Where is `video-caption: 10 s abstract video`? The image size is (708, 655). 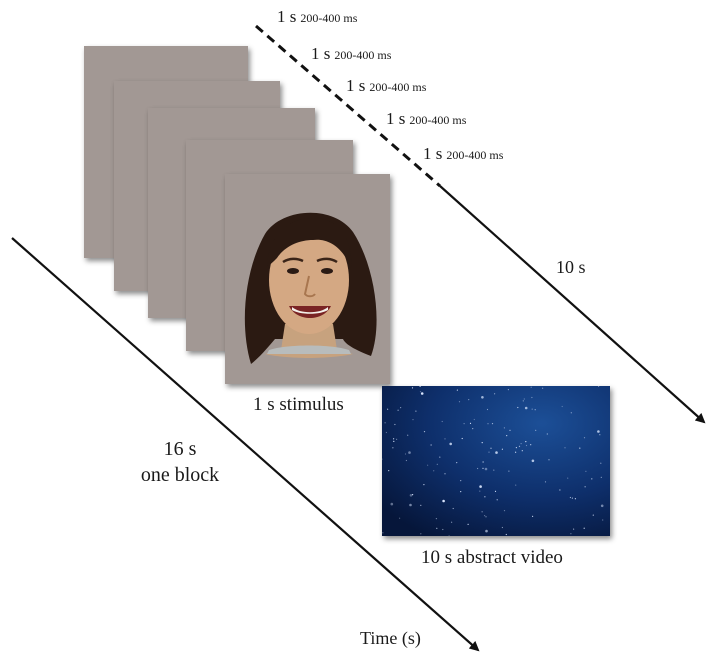
video-caption: 10 s abstract video is located at coordinates (492, 557).